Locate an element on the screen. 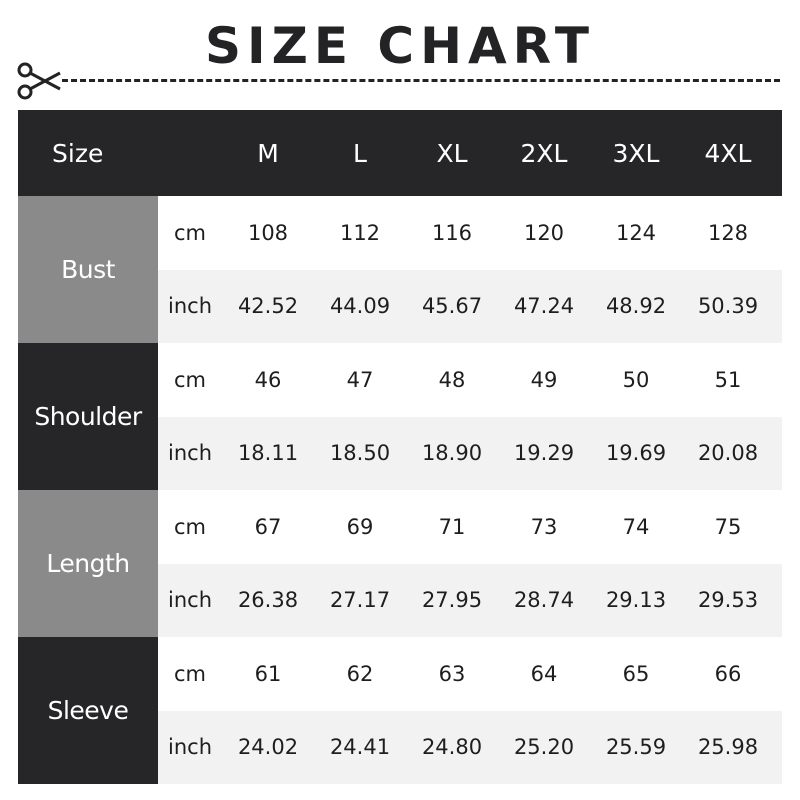 The width and height of the screenshot is (800, 800). table-row: inch 42.52 44.09 45.67 47.24 48.92 50.39 is located at coordinates (470, 306).